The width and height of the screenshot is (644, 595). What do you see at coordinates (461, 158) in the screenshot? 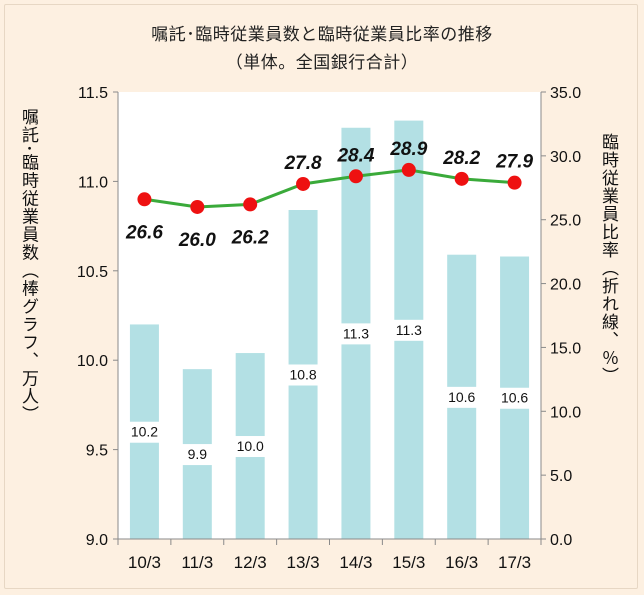
I see `line-data-label: 28.2` at bounding box center [461, 158].